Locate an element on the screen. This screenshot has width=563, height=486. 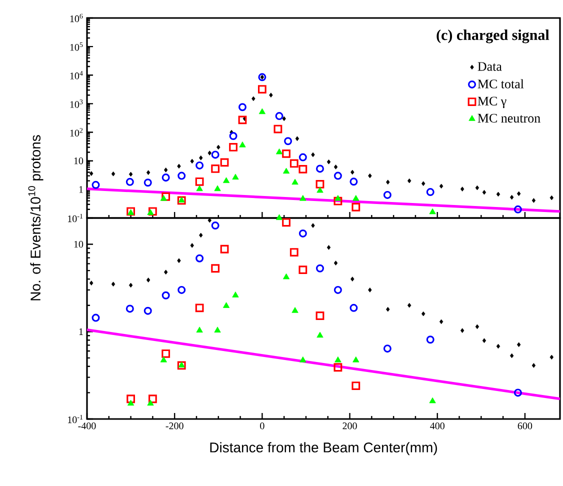
y-tick-label: 10$^{5}$ is located at coordinates (76, 46).